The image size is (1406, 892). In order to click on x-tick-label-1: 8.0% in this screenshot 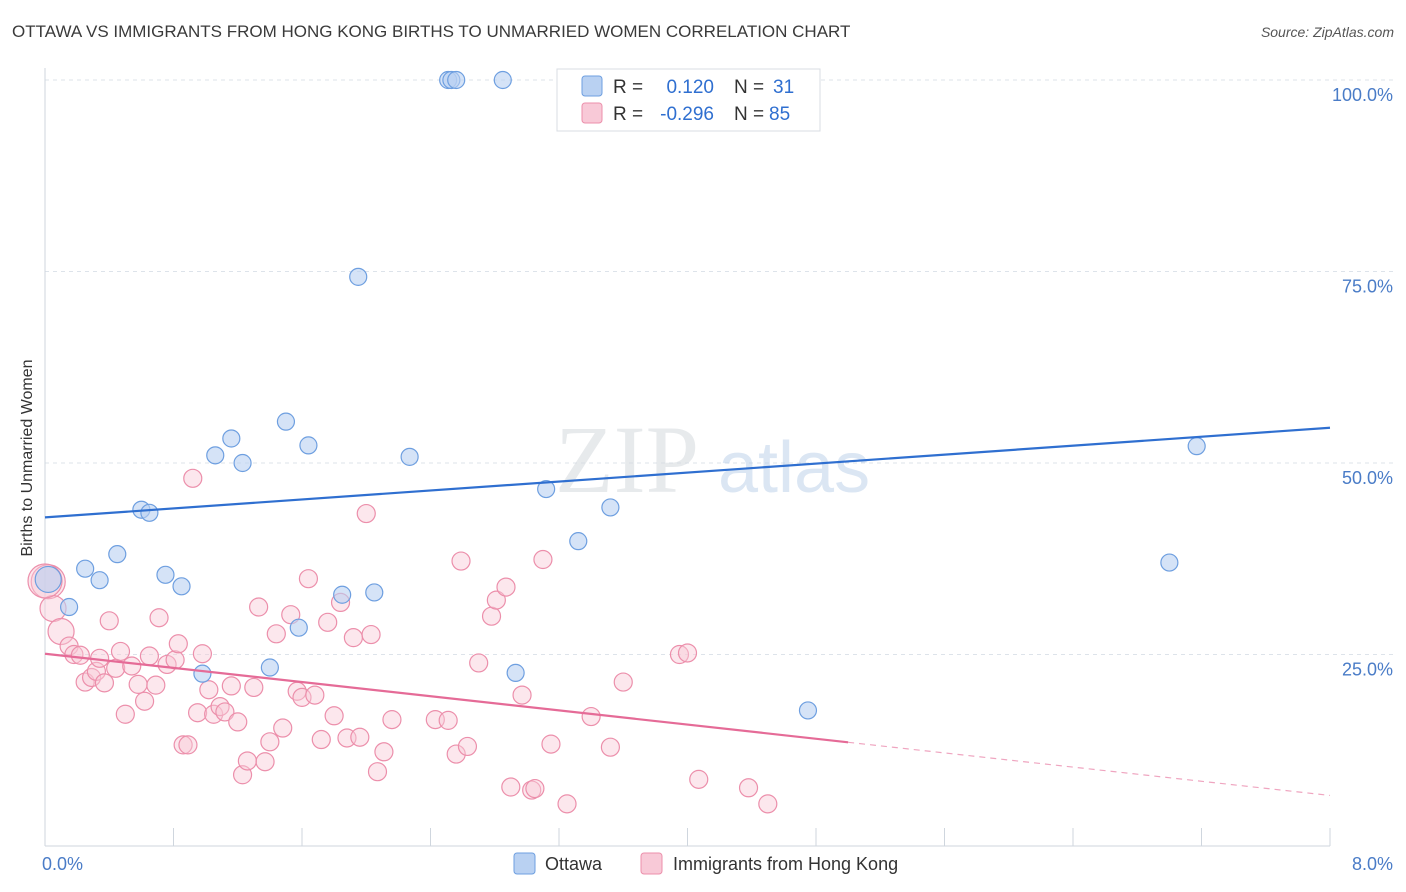, I will do `click(1372, 864)`.